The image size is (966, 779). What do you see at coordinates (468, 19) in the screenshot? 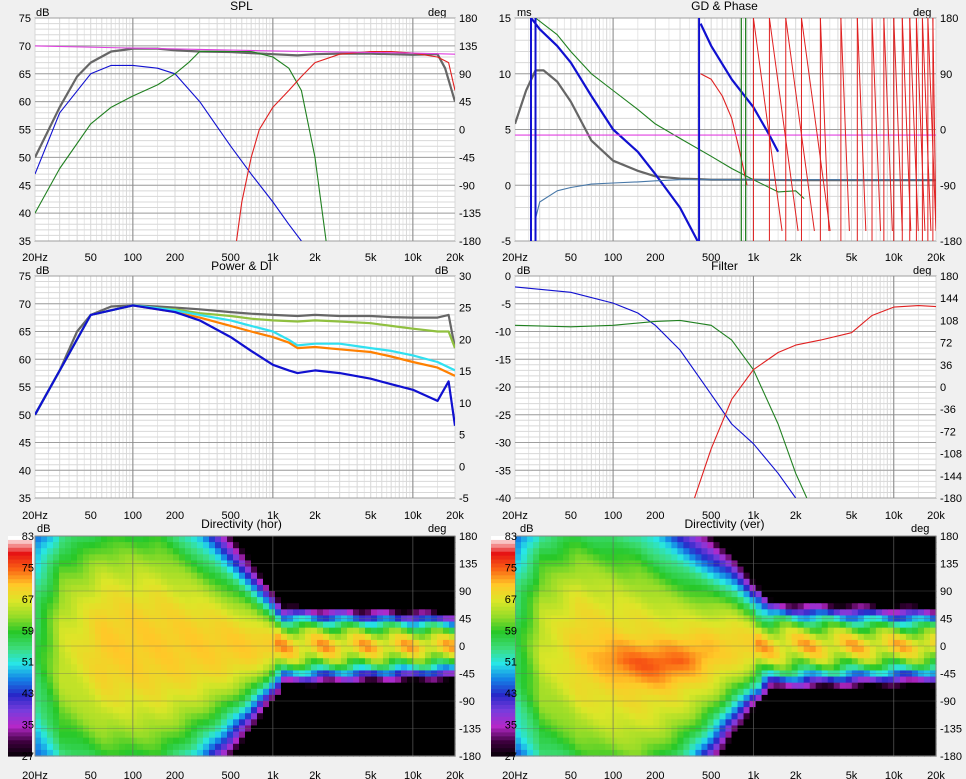
I see `spl-right-tick: 180` at bounding box center [468, 19].